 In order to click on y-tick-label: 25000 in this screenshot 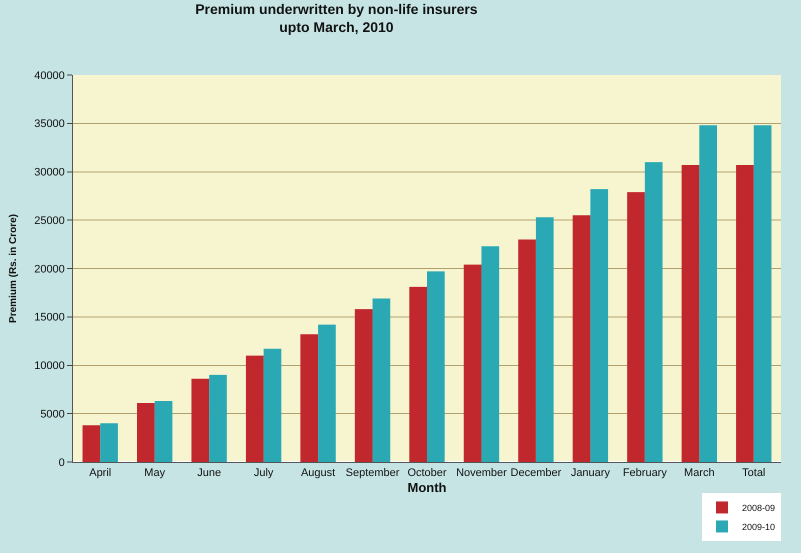, I will do `click(49, 220)`.